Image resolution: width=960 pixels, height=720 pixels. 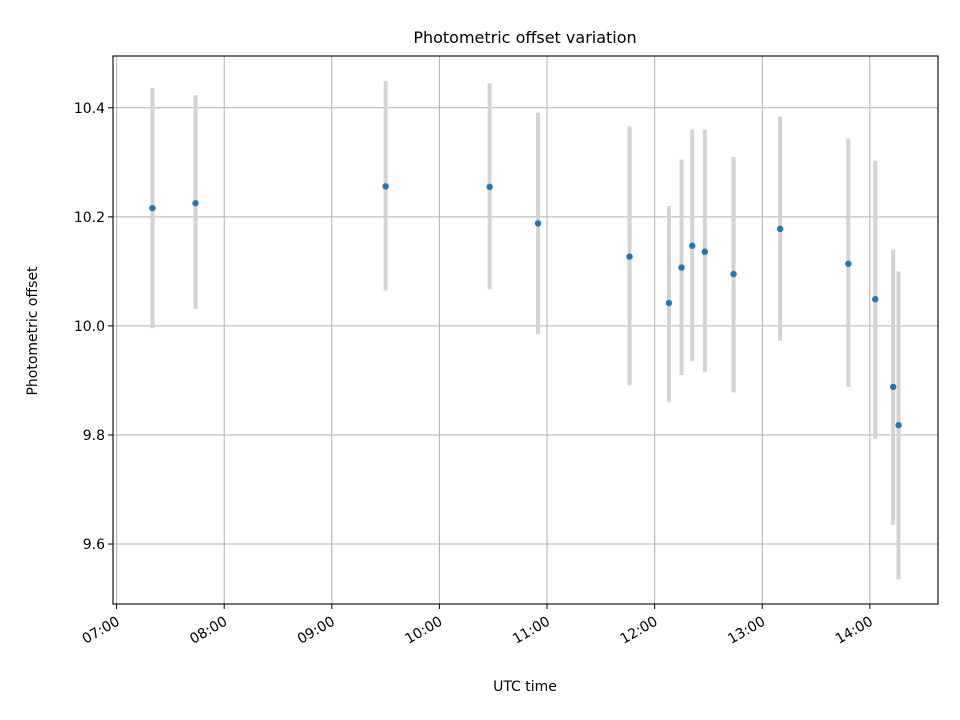 I want to click on y-tick-label: 10.2, so click(x=89, y=218).